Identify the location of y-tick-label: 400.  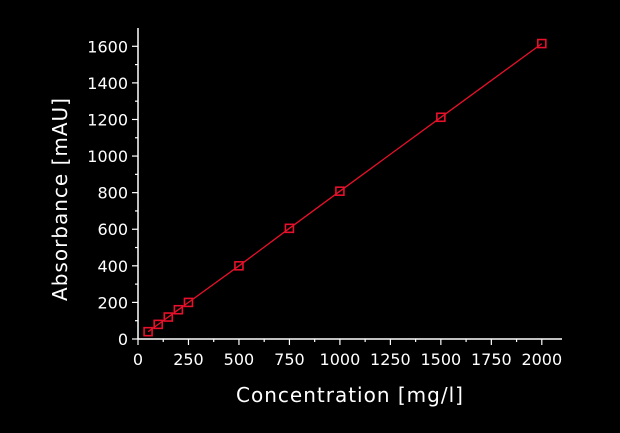
(112, 266).